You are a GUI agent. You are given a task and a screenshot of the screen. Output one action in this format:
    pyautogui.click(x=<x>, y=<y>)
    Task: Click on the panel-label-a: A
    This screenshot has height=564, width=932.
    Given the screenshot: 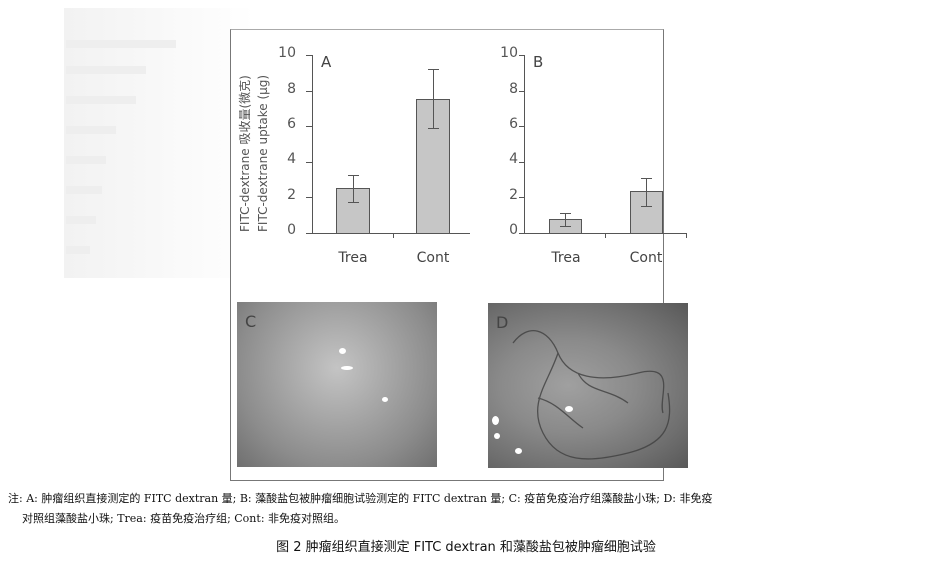 What is the action you would take?
    pyautogui.click(x=326, y=62)
    